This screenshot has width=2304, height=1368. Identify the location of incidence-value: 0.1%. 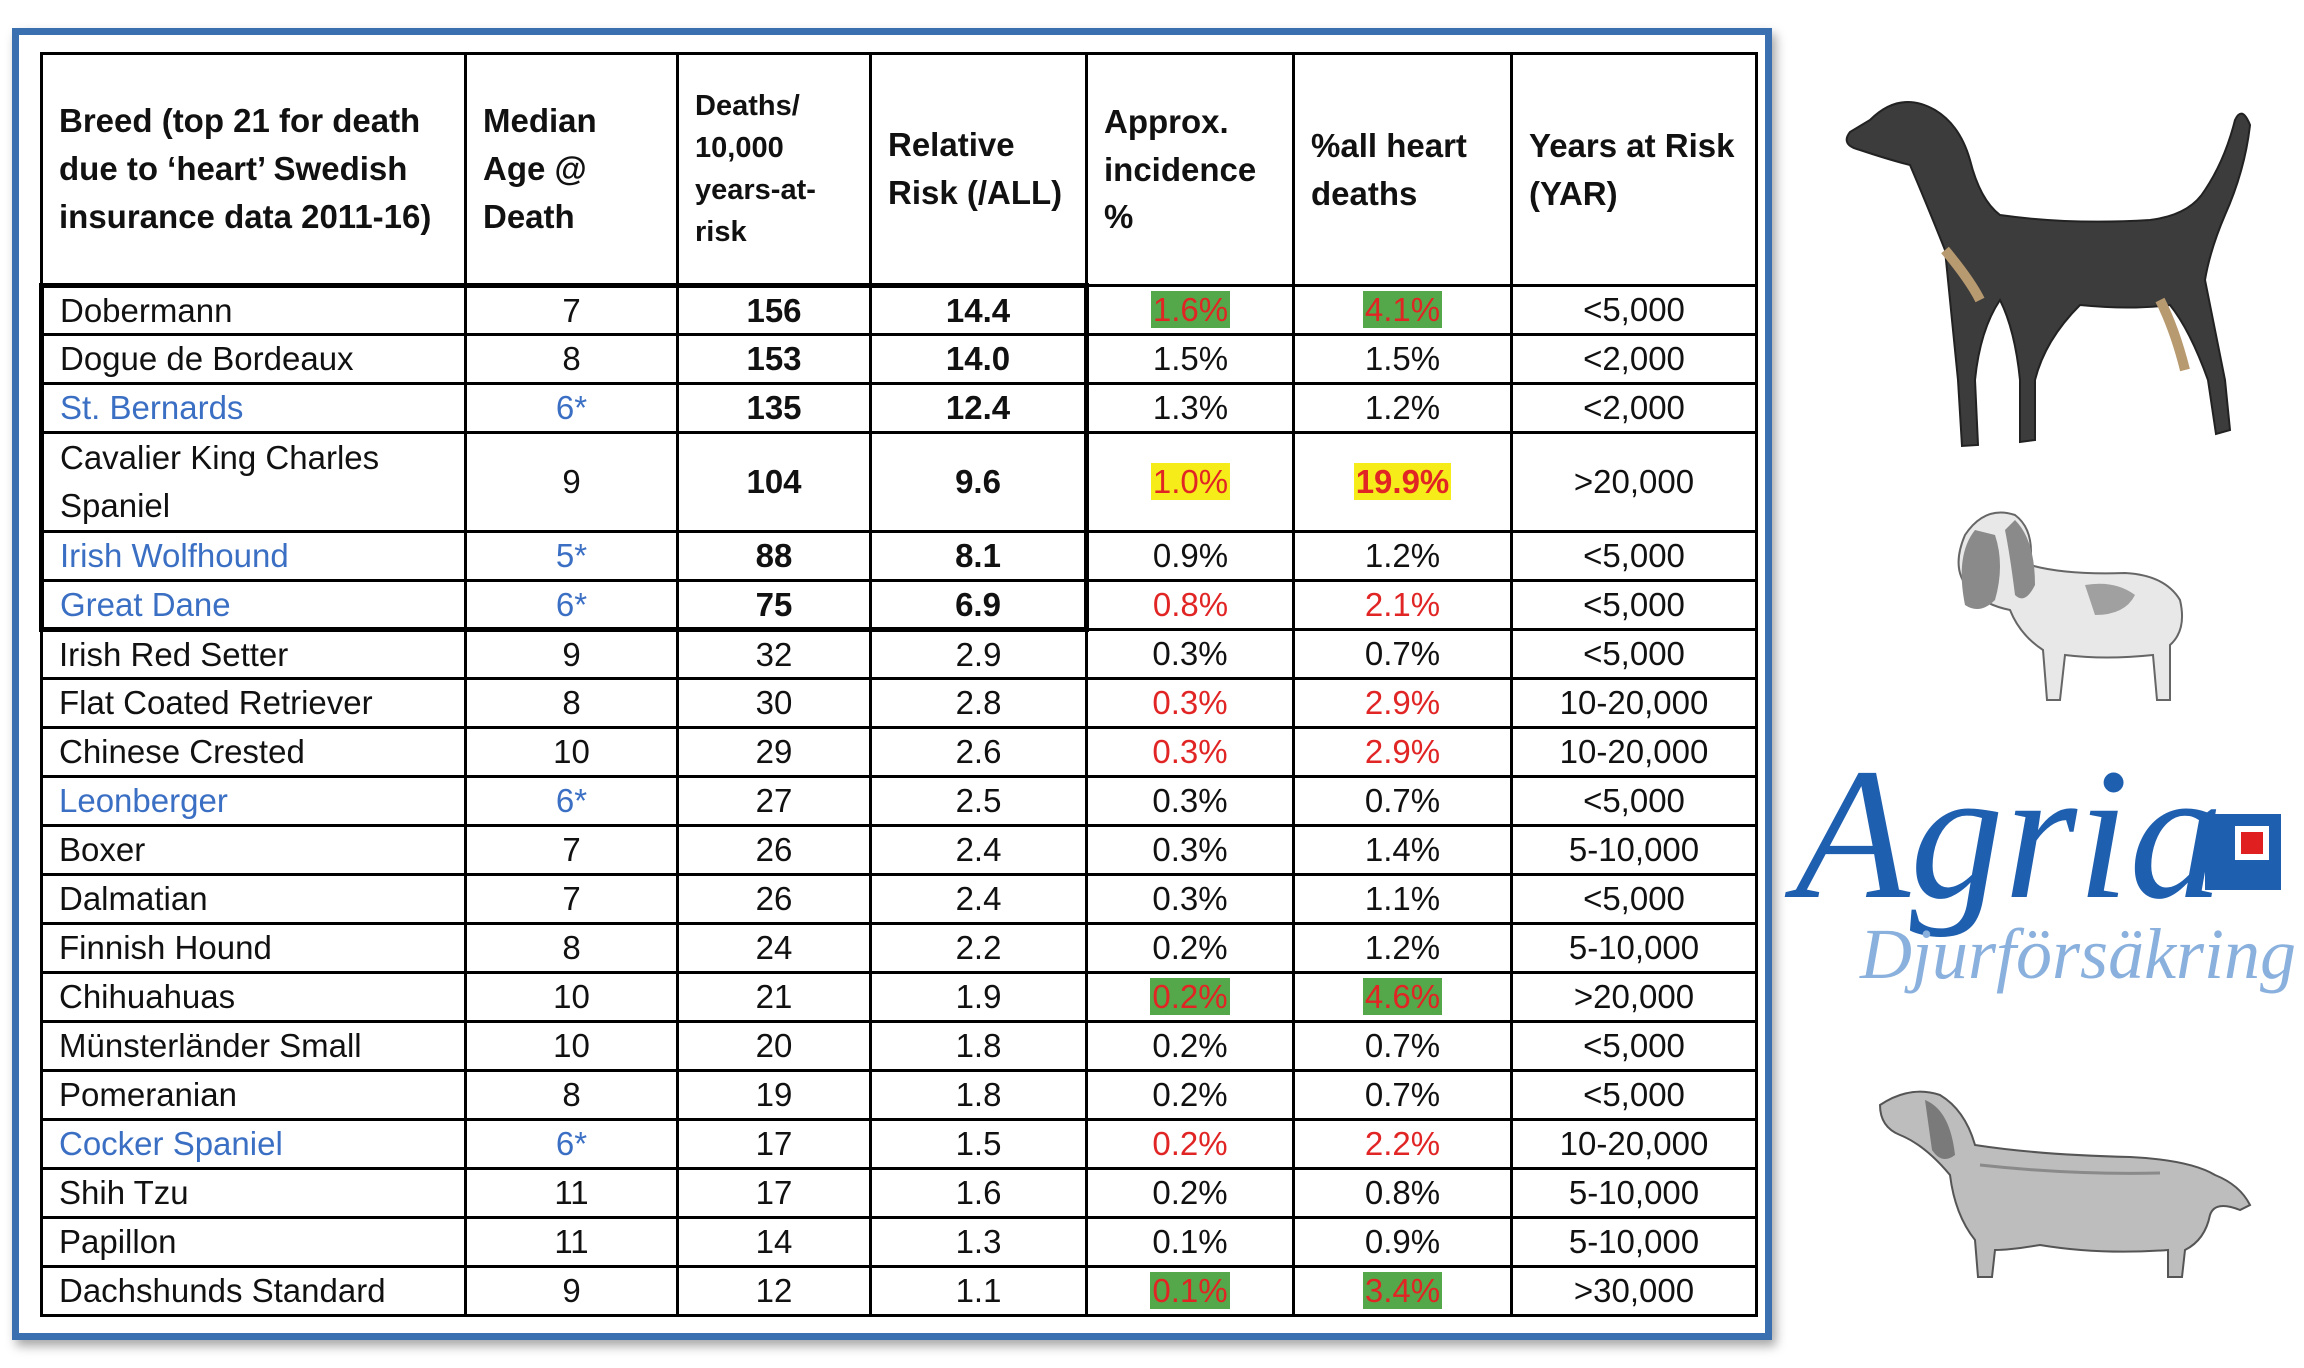
(1190, 1290).